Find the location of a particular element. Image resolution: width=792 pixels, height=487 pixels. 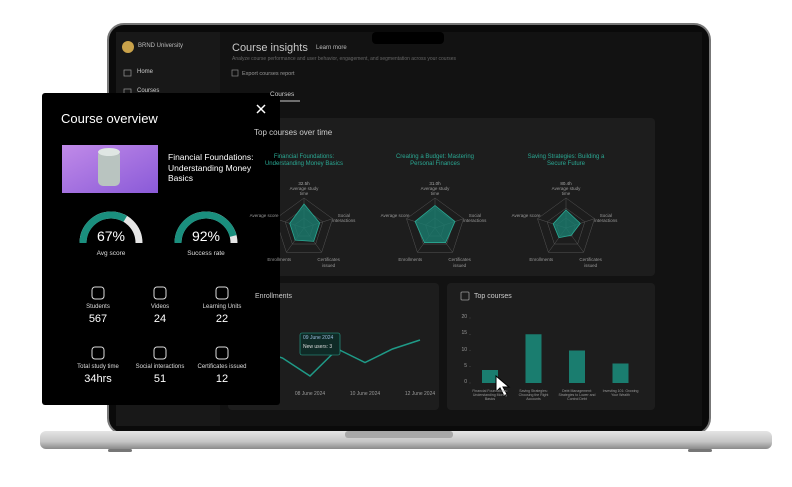

y-tick-label: 20 is located at coordinates (464, 317).